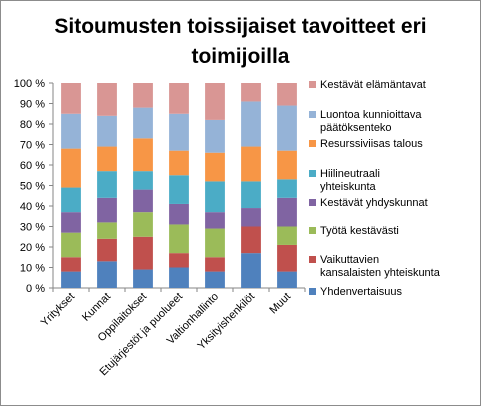 Image resolution: width=481 pixels, height=406 pixels. What do you see at coordinates (371, 115) in the screenshot?
I see `legend-label: Luontoa kunnioittava` at bounding box center [371, 115].